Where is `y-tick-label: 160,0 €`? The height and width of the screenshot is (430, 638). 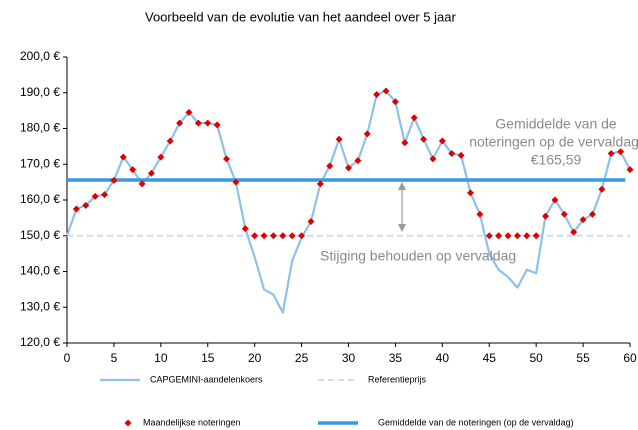
y-tick-label: 160,0 € is located at coordinates (40, 199).